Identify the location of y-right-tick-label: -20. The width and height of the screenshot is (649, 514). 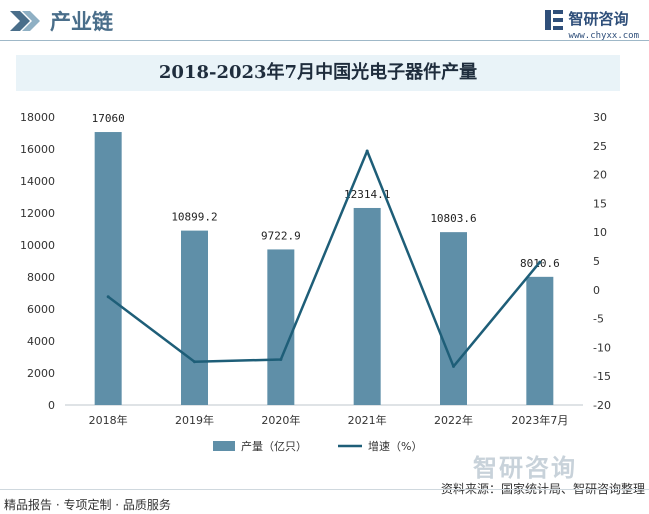
(602, 405).